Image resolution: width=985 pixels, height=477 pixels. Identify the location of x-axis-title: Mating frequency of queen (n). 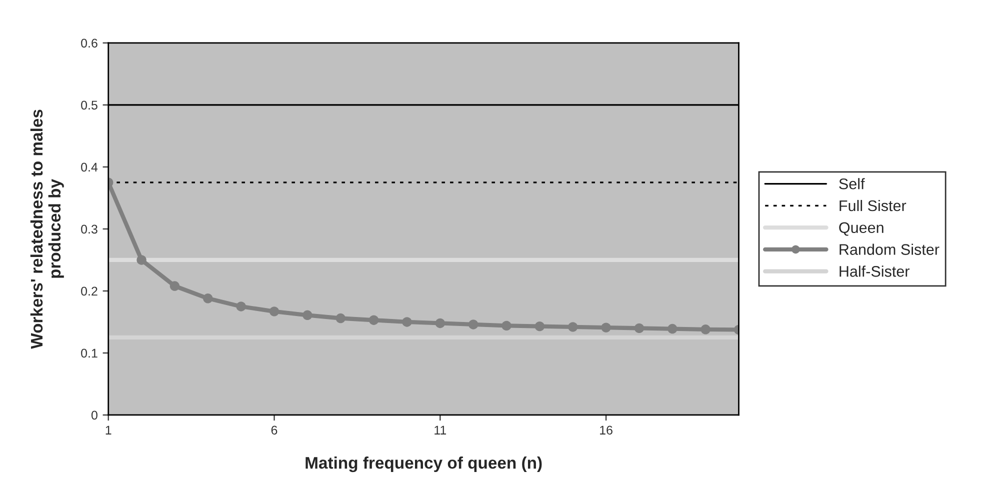
(424, 464).